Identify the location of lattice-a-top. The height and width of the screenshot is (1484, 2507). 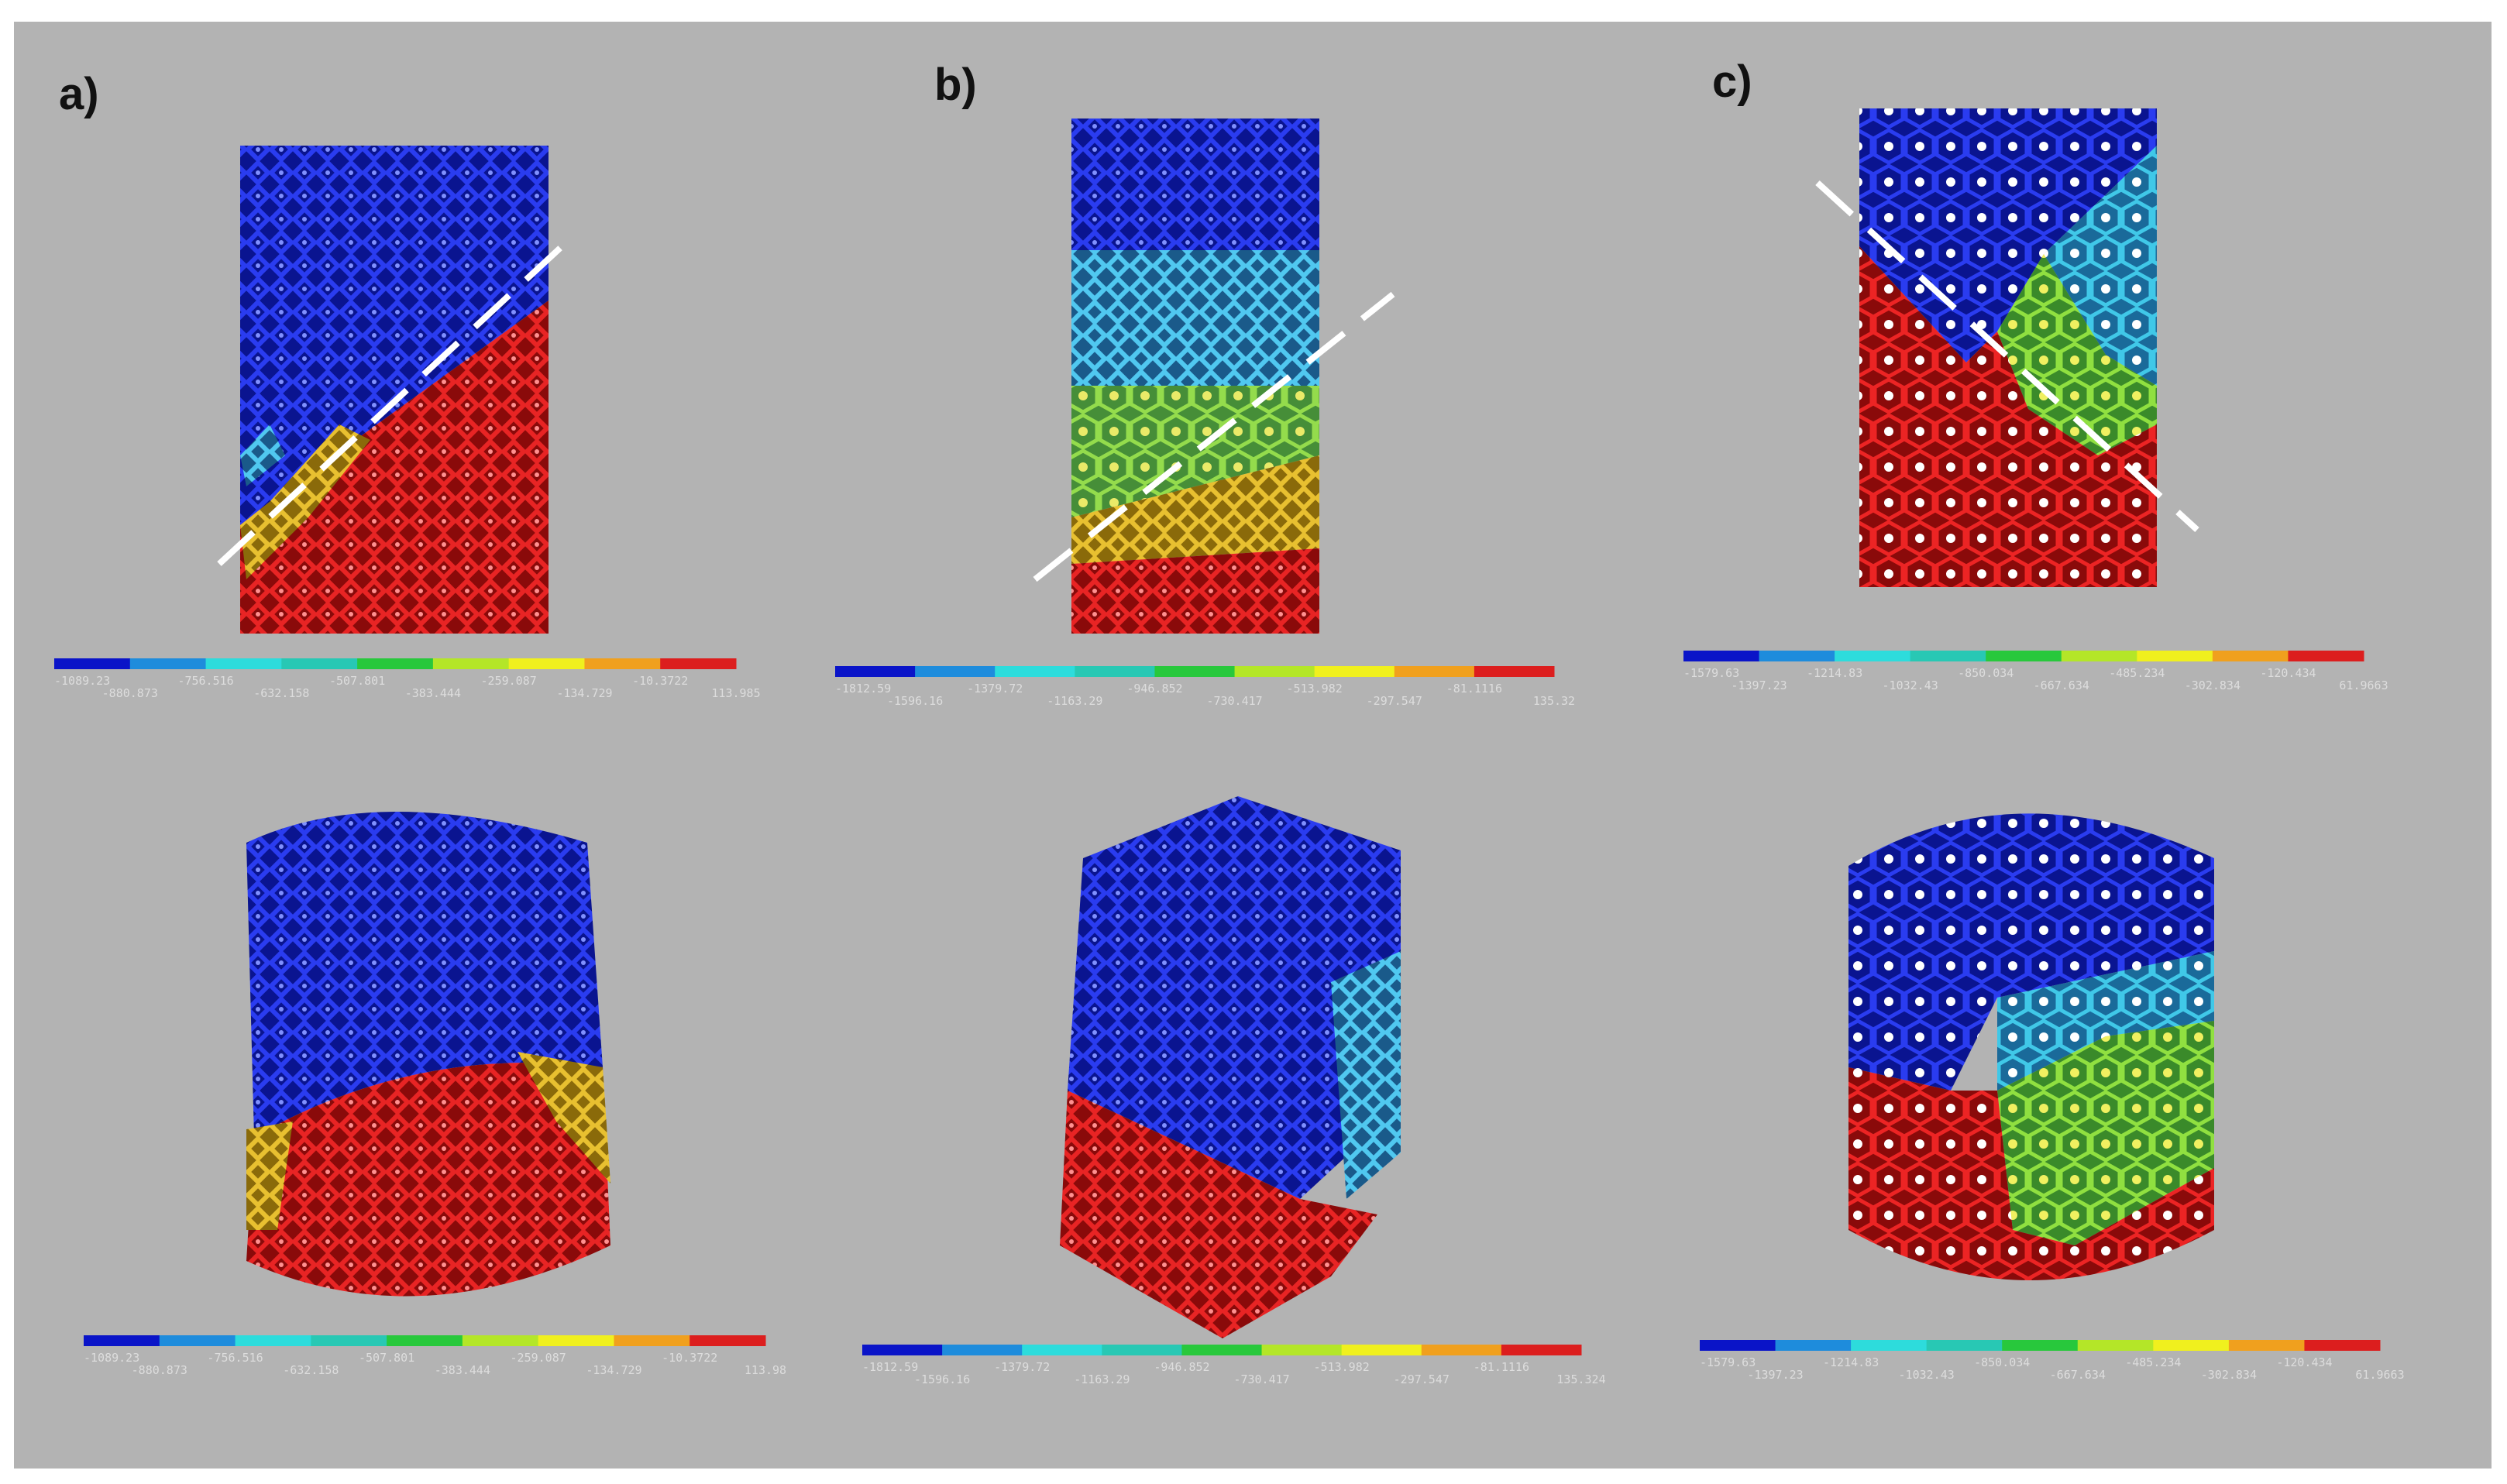
(394, 390).